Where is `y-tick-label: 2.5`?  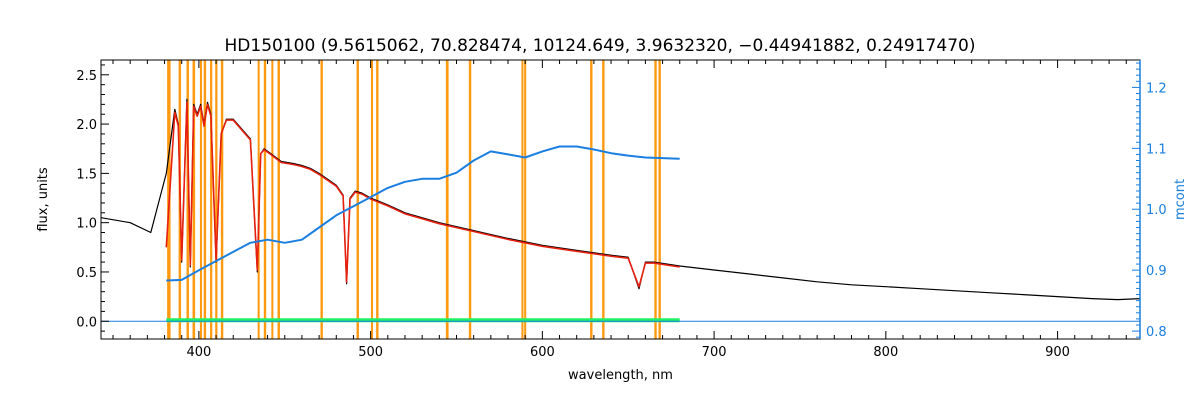
y-tick-label: 2.5 is located at coordinates (86, 76).